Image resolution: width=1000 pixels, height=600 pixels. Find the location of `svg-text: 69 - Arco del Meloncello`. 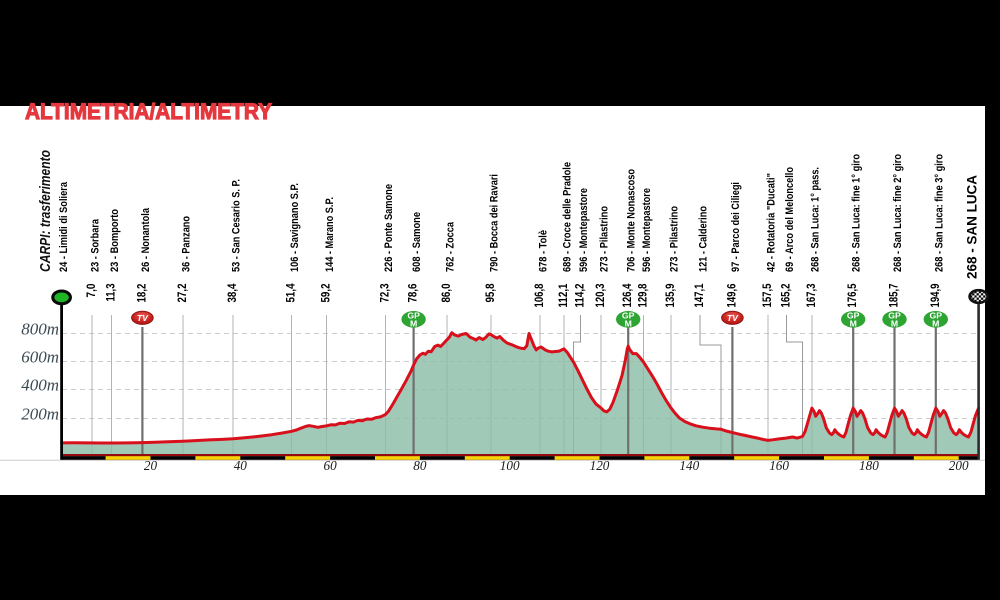

svg-text: 69 - Arco del Meloncello is located at coordinates (790, 219).